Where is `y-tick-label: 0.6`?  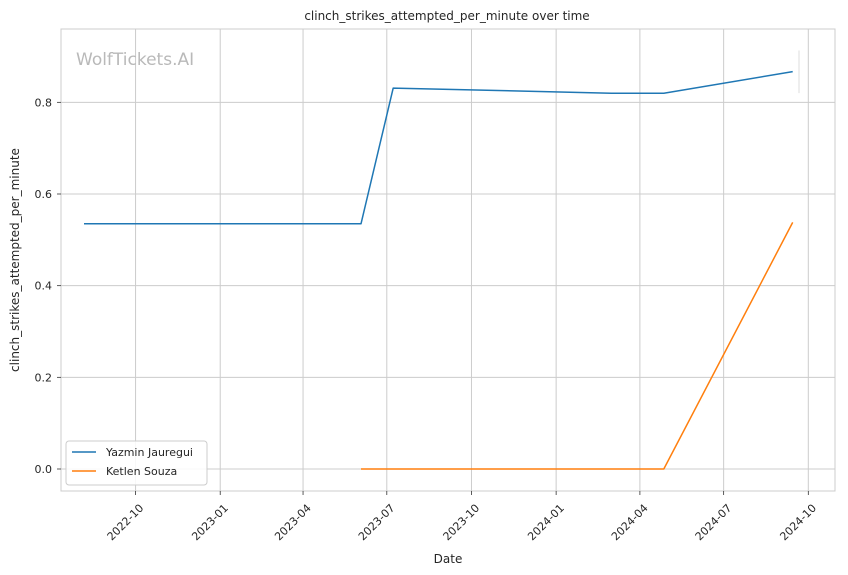
y-tick-label: 0.6 is located at coordinates (44, 194).